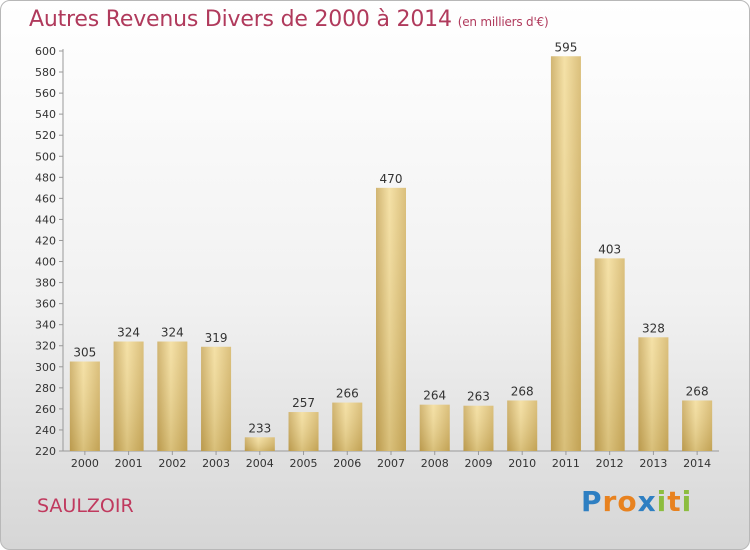 The image size is (750, 550). Describe the element at coordinates (503, 22) in the screenshot. I see `chart-unit: (en milliers d'€)` at that location.